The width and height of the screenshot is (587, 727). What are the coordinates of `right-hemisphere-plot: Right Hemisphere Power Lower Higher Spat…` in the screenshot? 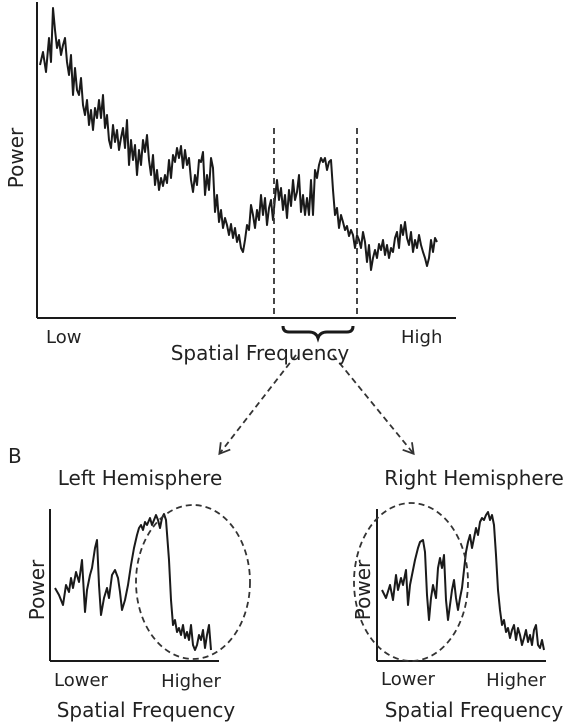 It's located at (457, 594).